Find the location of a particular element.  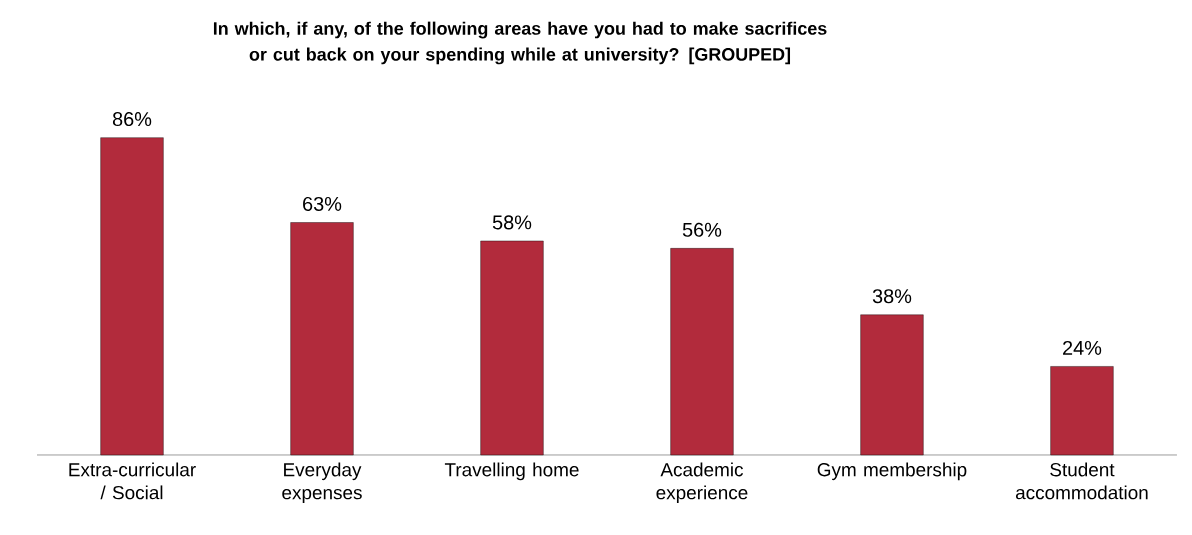

x-tick-label: Student accommodation is located at coordinates (1081, 481).